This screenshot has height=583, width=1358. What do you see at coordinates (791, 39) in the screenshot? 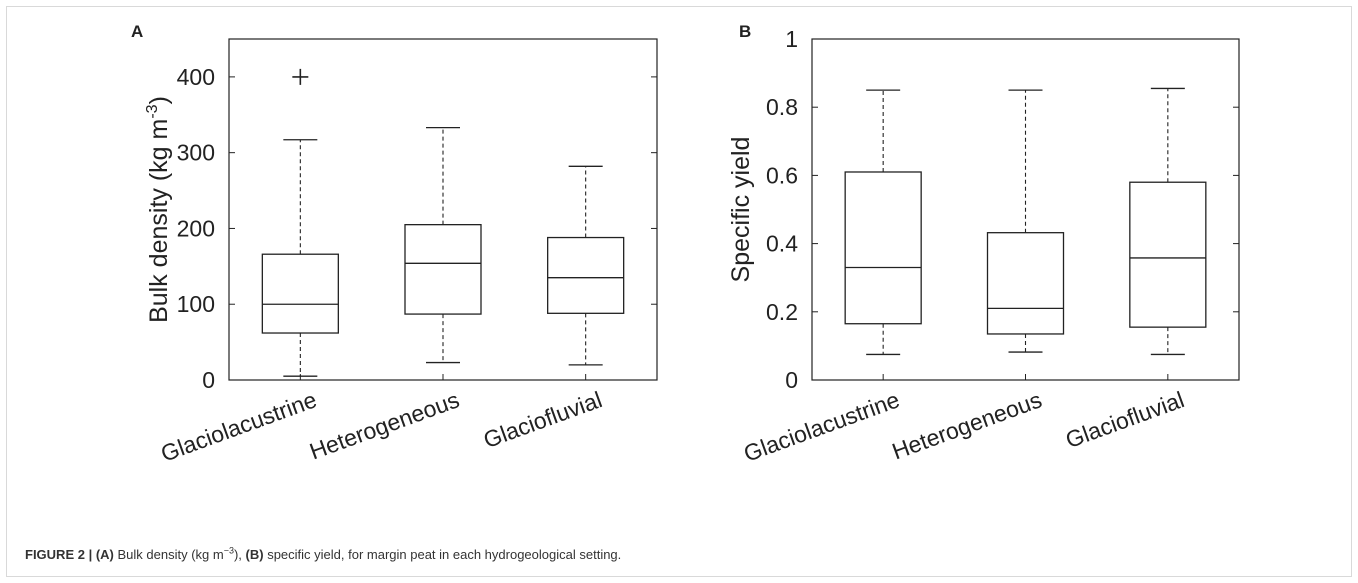
I see `y-tick-label: 1` at bounding box center [791, 39].